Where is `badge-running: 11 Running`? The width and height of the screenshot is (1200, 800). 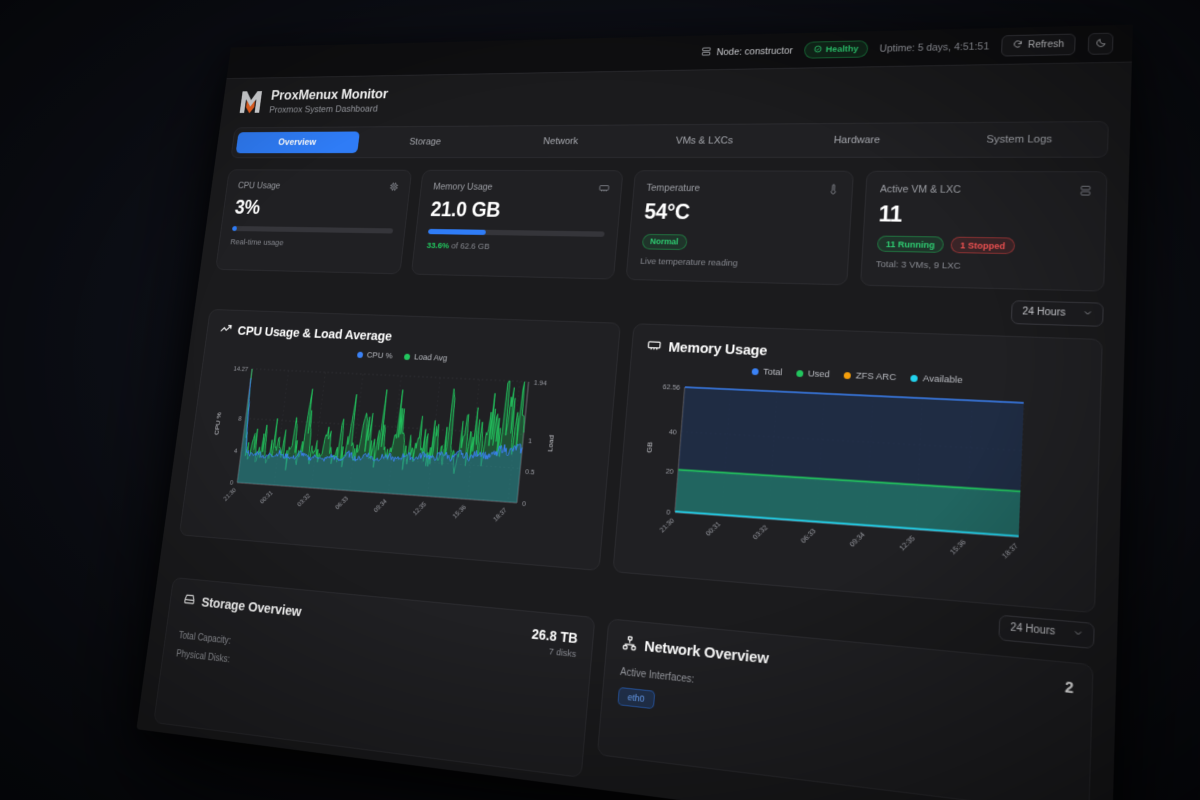 badge-running: 11 Running is located at coordinates (910, 244).